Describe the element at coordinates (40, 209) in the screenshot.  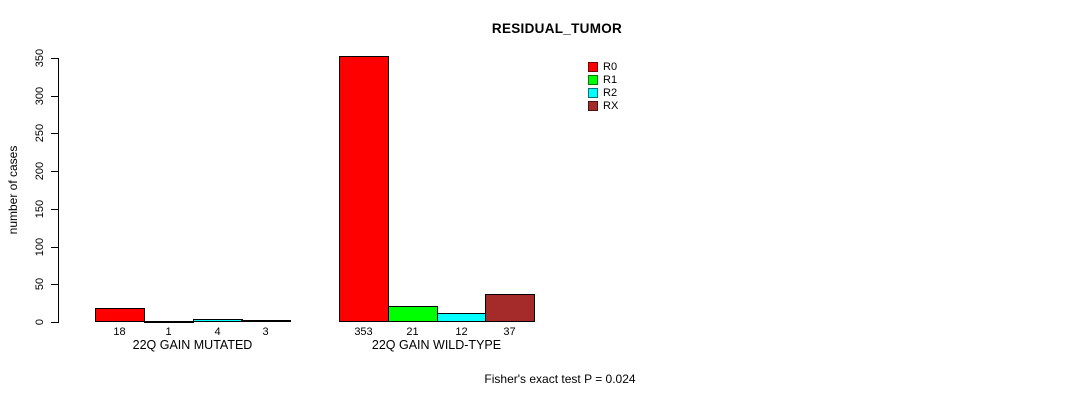
I see `y-tick-label: 150` at that location.